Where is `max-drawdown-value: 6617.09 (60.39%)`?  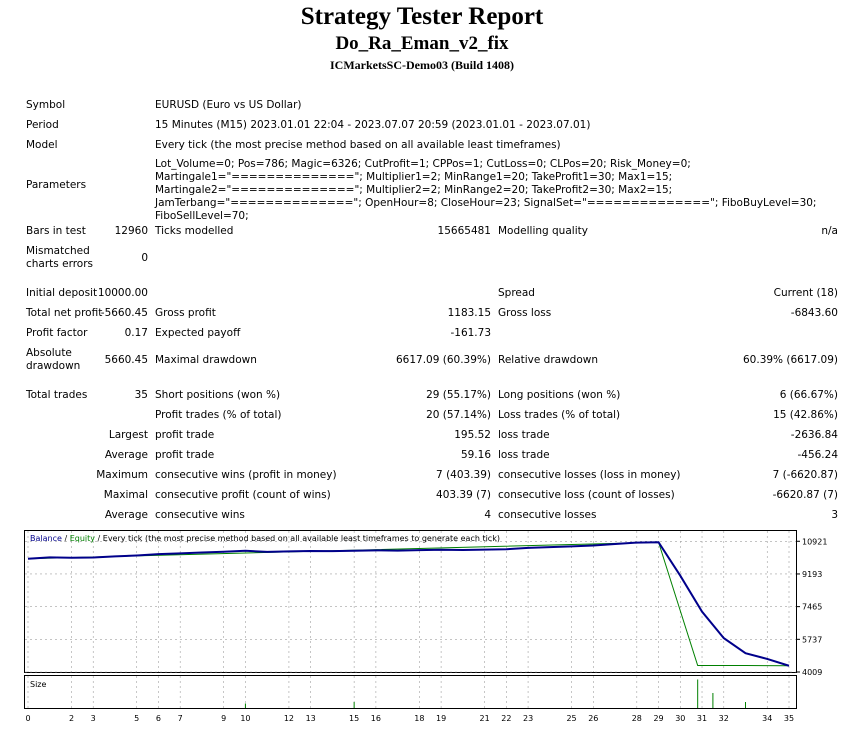
max-drawdown-value: 6617.09 (60.39%) is located at coordinates (443, 360).